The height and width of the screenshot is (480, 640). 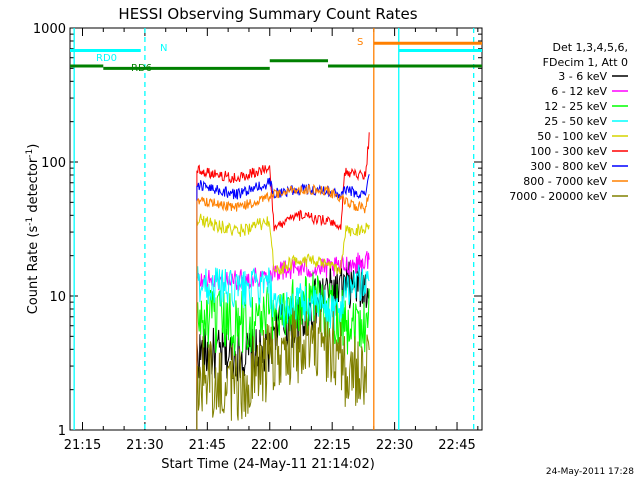 What do you see at coordinates (590, 472) in the screenshot?
I see `footer-timestamp: 24-May-2011 17:28` at bounding box center [590, 472].